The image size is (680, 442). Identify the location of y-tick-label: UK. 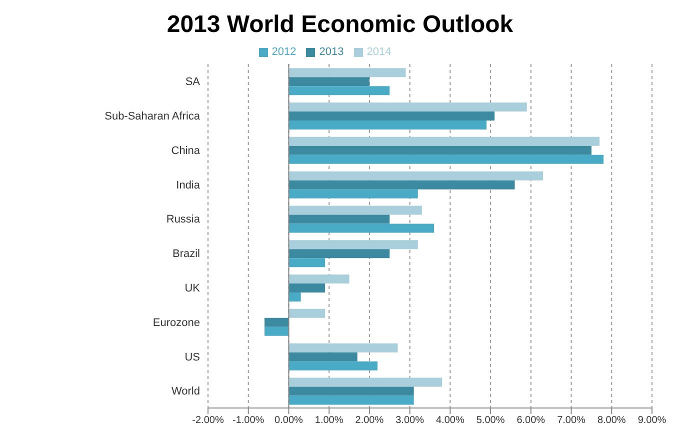
(192, 288).